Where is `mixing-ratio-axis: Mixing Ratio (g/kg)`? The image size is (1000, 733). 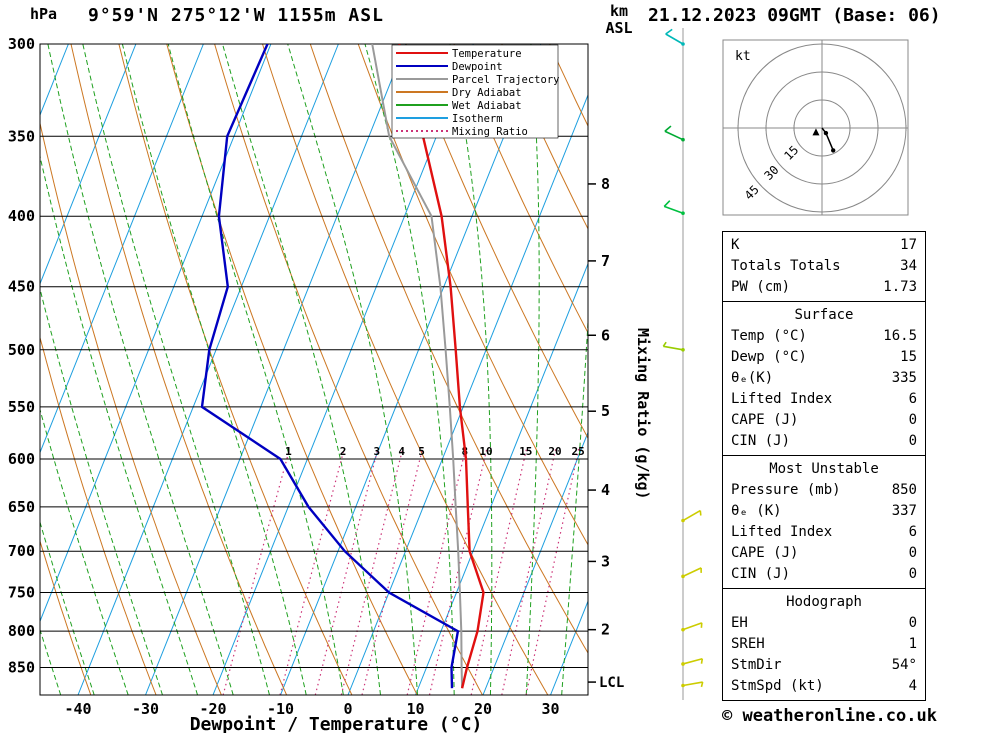 mixing-ratio-axis: Mixing Ratio (g/kg) is located at coordinates (643, 414).